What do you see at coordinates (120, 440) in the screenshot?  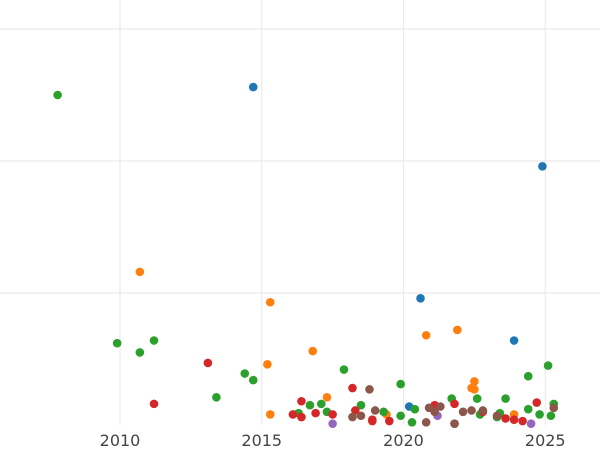 I see `x-tick-label-2010: 2010` at bounding box center [120, 440].